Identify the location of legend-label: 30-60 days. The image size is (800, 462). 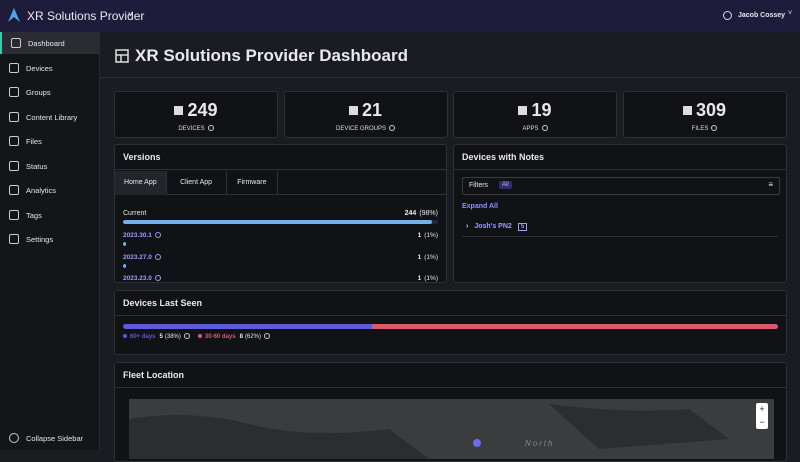
(220, 337).